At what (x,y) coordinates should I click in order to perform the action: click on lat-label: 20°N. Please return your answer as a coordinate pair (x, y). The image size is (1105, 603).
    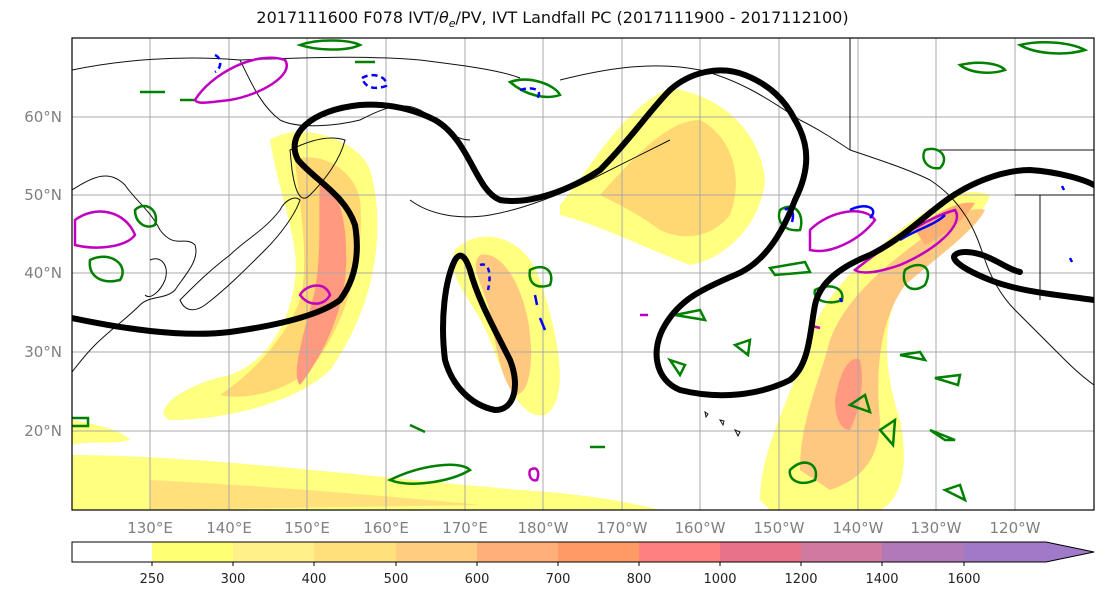
    Looking at the image, I should click on (43, 431).